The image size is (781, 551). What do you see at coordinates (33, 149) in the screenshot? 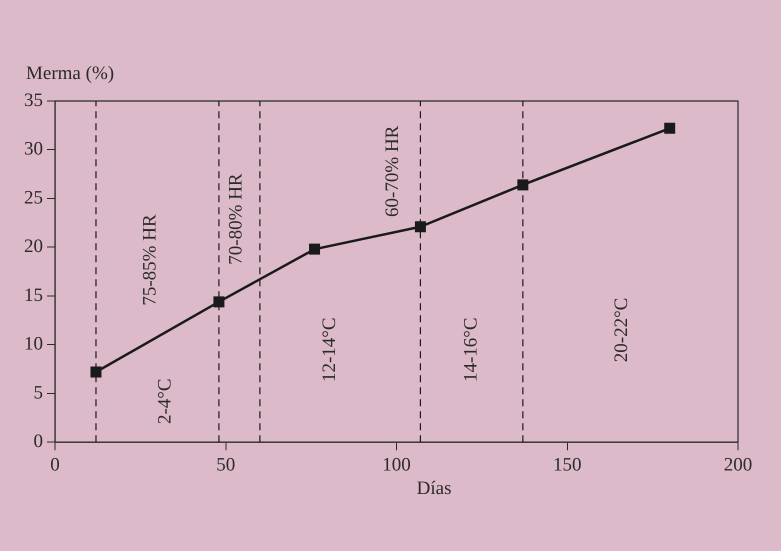
I see `y-tick-label: 30` at bounding box center [33, 149].